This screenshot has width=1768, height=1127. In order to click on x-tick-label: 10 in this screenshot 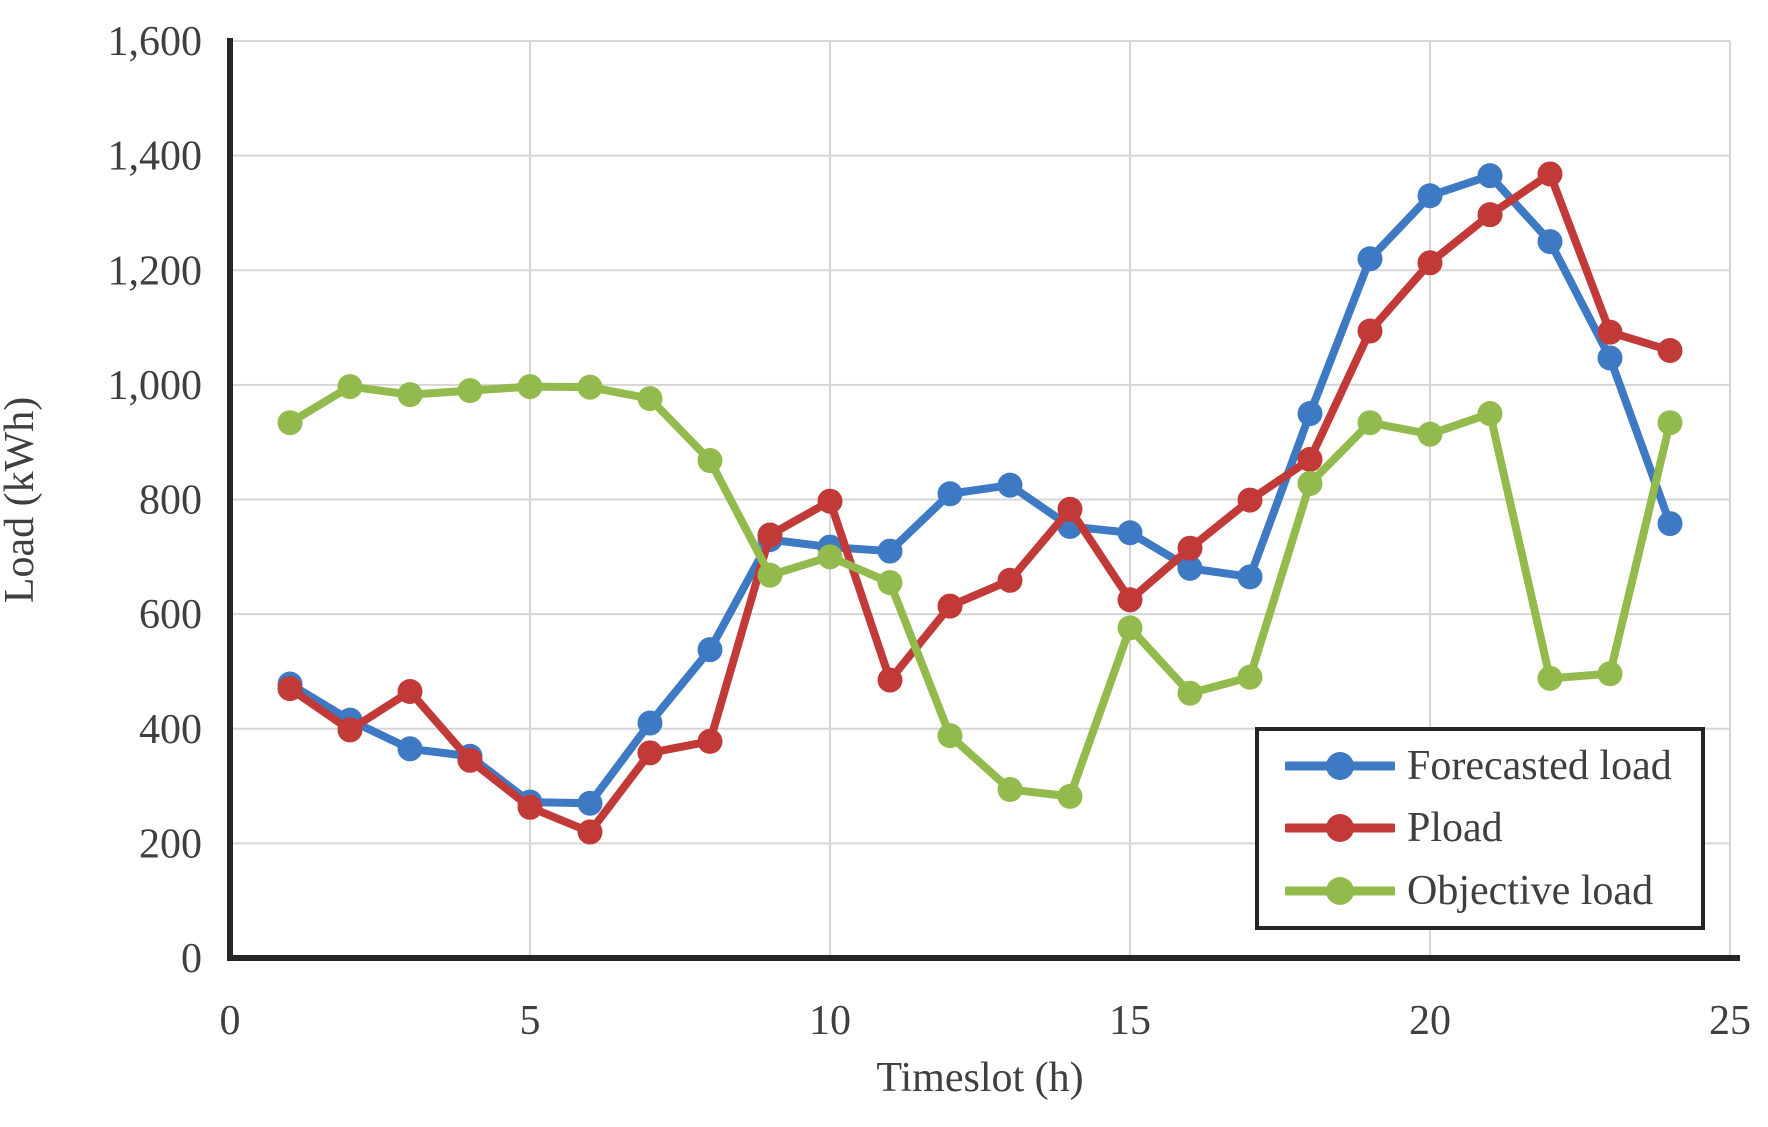, I will do `click(830, 1021)`.